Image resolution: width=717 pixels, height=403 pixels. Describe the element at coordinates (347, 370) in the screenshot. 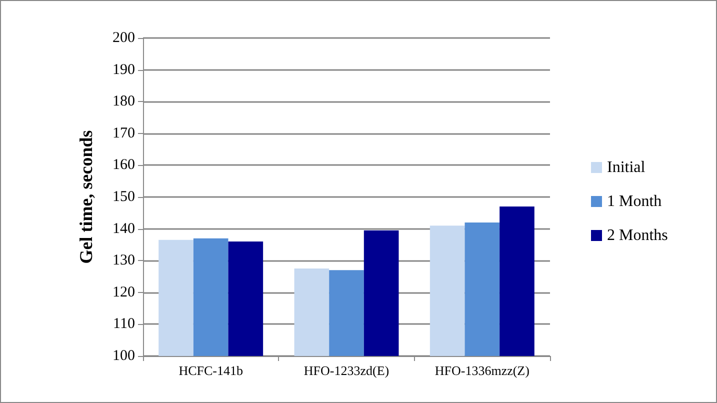

I see `x-tick-label: HFO-1233zd(E)` at that location.